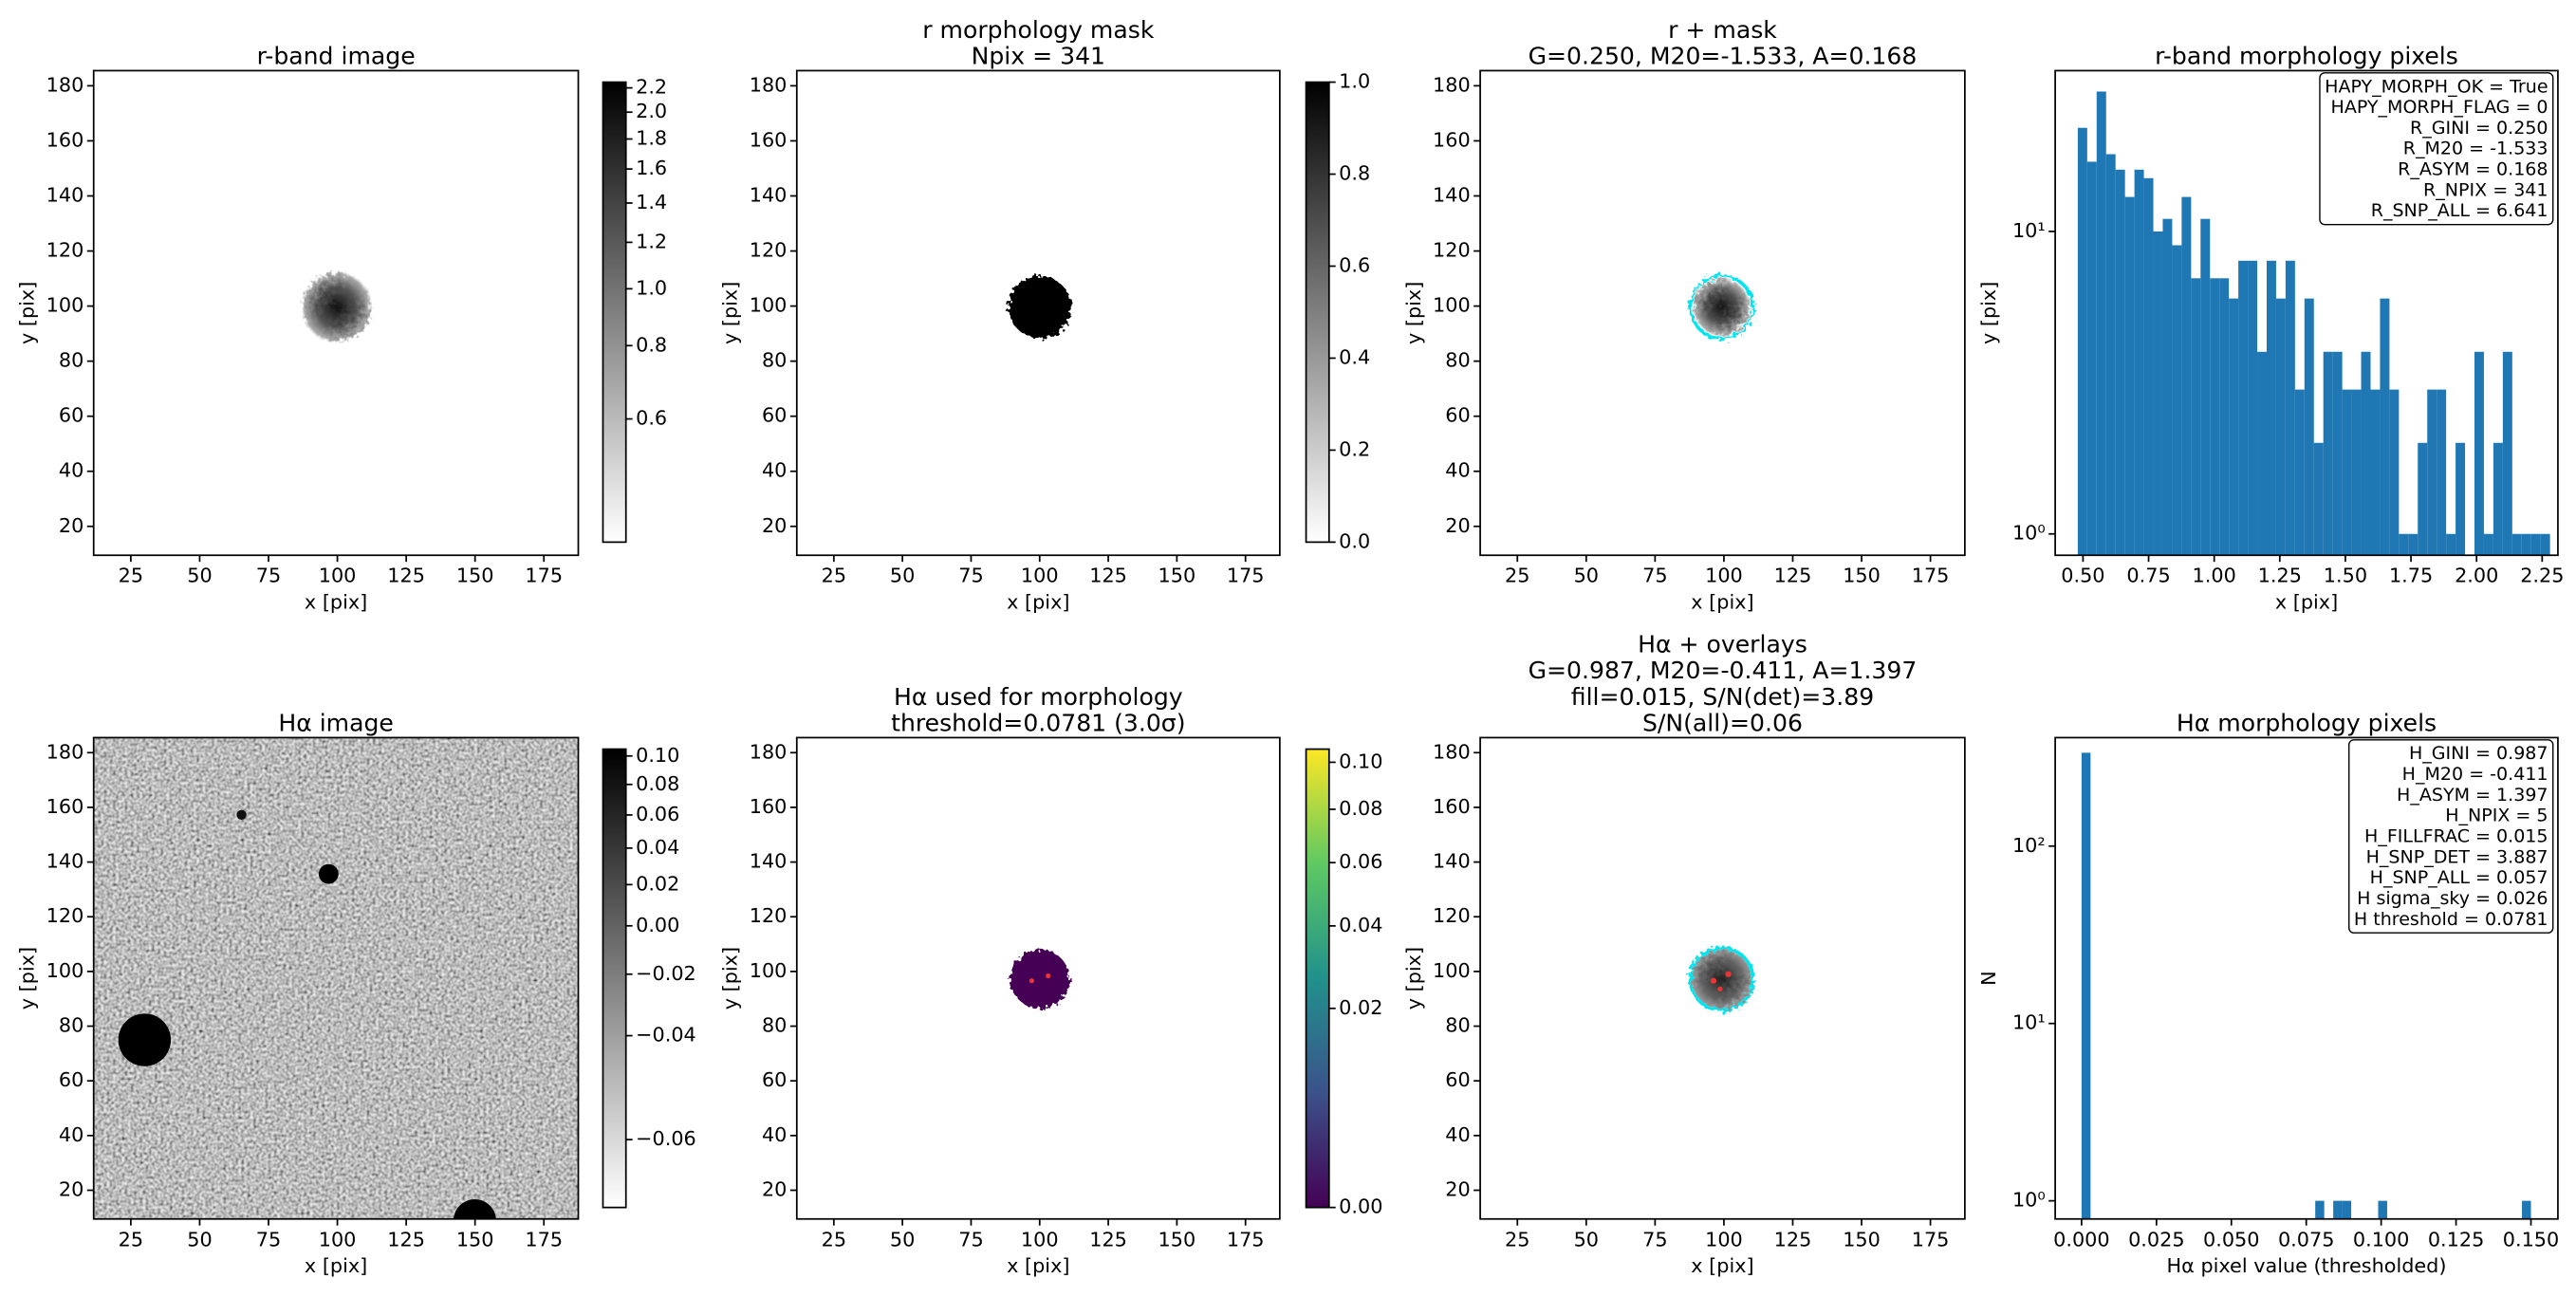  I want to click on colorbar-tick-label: 2.2, so click(651, 88).